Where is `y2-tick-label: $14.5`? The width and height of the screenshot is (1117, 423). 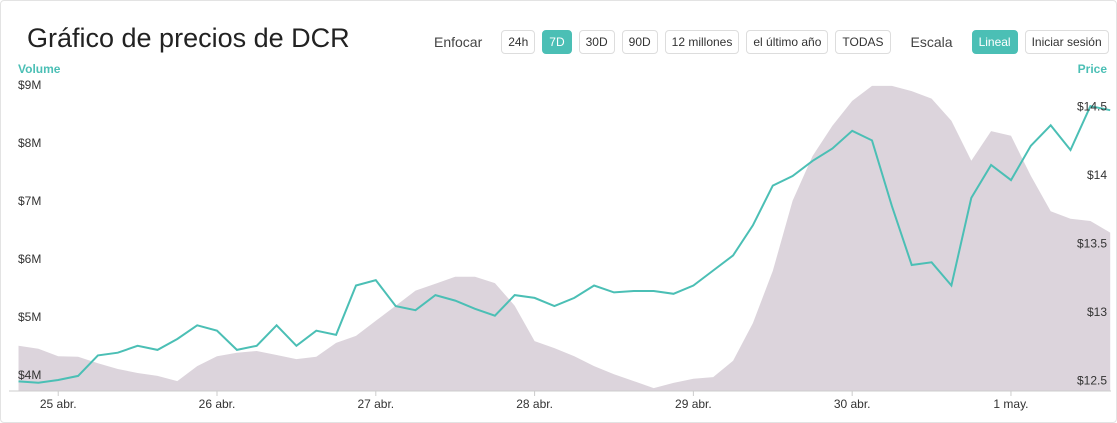
y2-tick-label: $14.5 is located at coordinates (1092, 107).